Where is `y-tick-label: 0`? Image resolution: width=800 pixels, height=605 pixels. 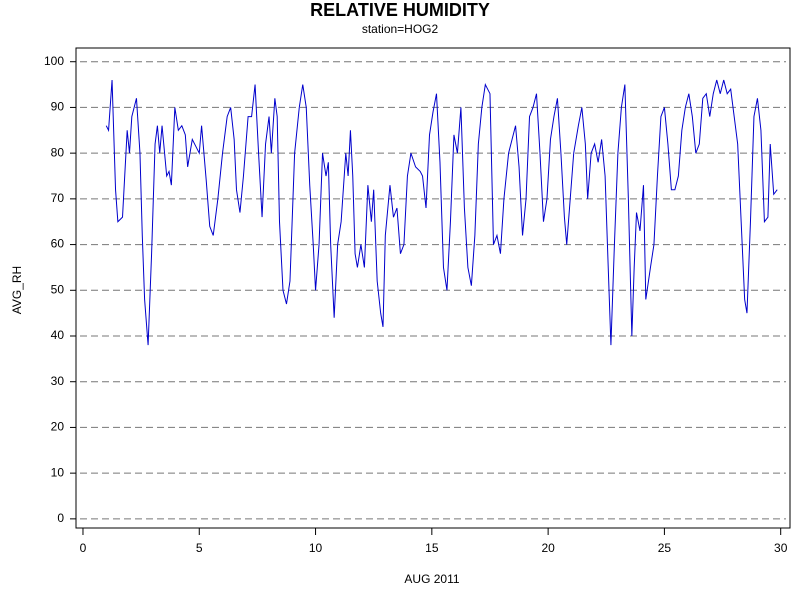
y-tick-label: 0 is located at coordinates (60, 518).